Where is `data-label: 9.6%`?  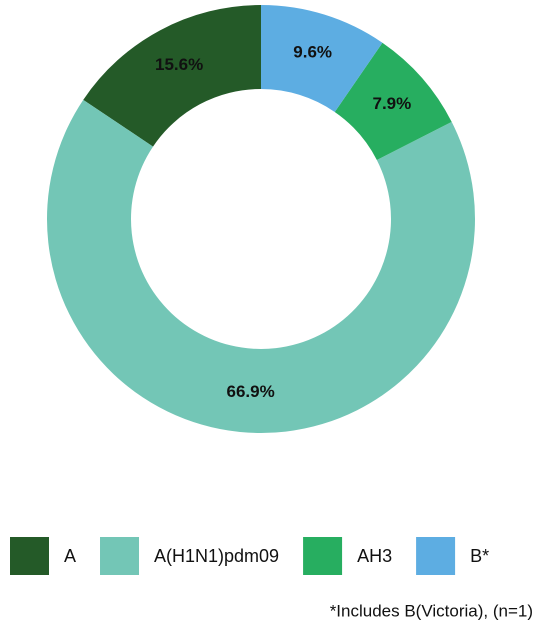 data-label: 9.6% is located at coordinates (312, 51).